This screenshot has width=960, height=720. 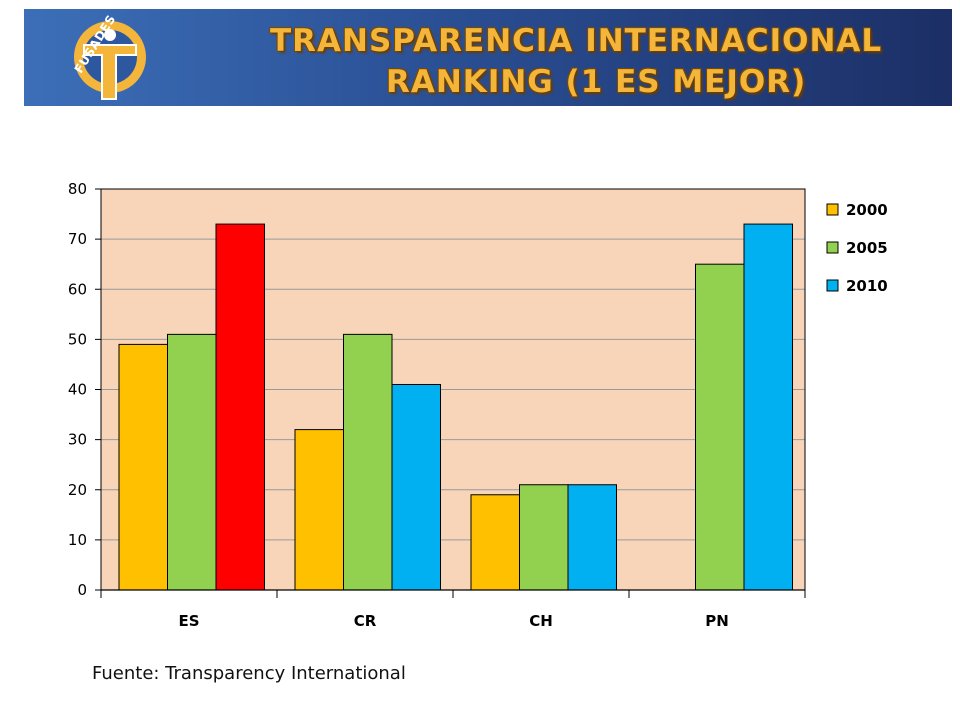 I want to click on bar-cr-2005, so click(x=368, y=462).